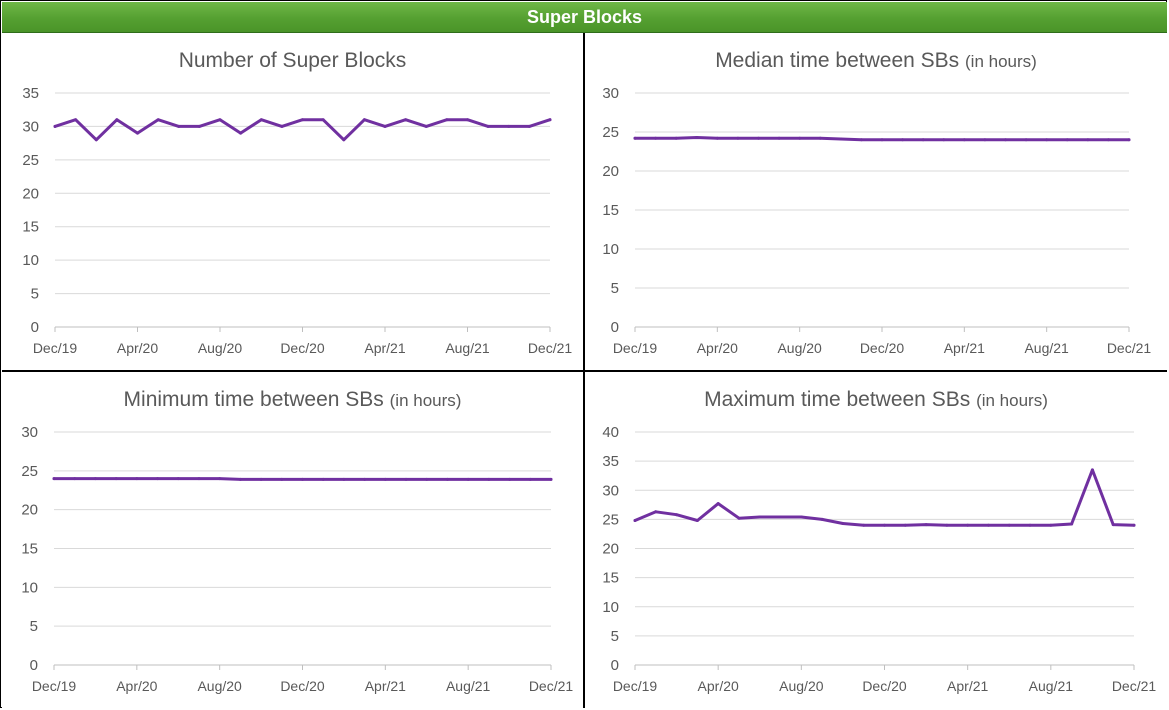  What do you see at coordinates (29, 432) in the screenshot?
I see `y-tick-label: 30` at bounding box center [29, 432].